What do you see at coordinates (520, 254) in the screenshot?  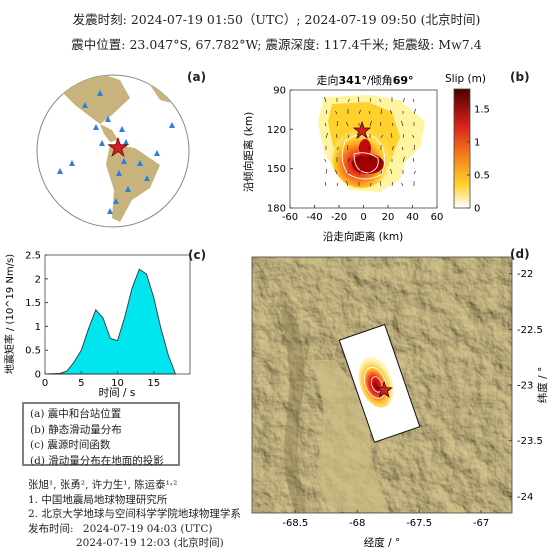 I see `panel-d-label: (d)` at bounding box center [520, 254].